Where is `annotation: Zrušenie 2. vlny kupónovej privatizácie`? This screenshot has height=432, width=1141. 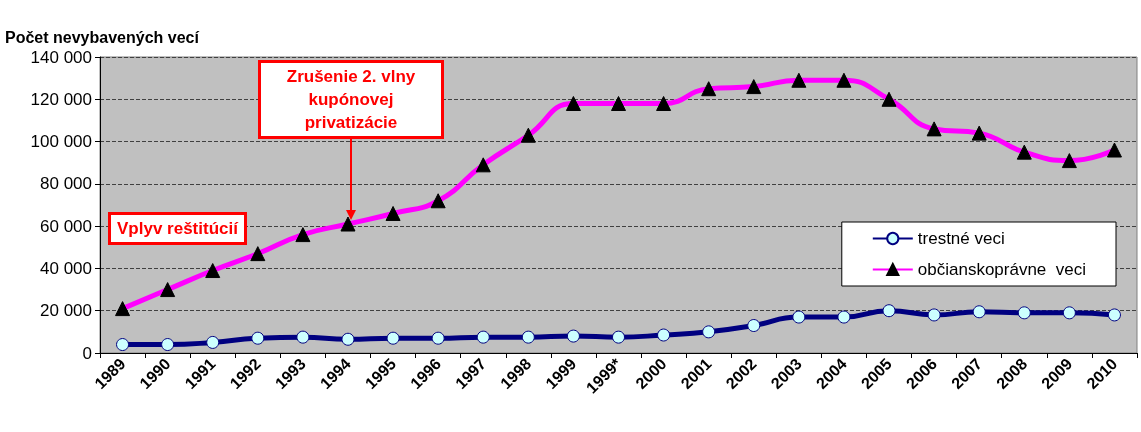 annotation: Zrušenie 2. vlny kupónovej privatizácie is located at coordinates (351, 99).